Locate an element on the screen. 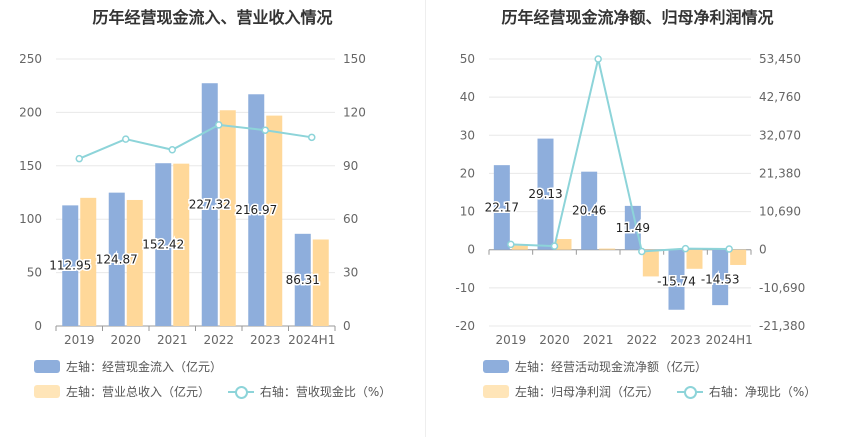 Image resolution: width=850 pixels, height=437 pixels. right-axis-tick: 42,760 is located at coordinates (780, 97).